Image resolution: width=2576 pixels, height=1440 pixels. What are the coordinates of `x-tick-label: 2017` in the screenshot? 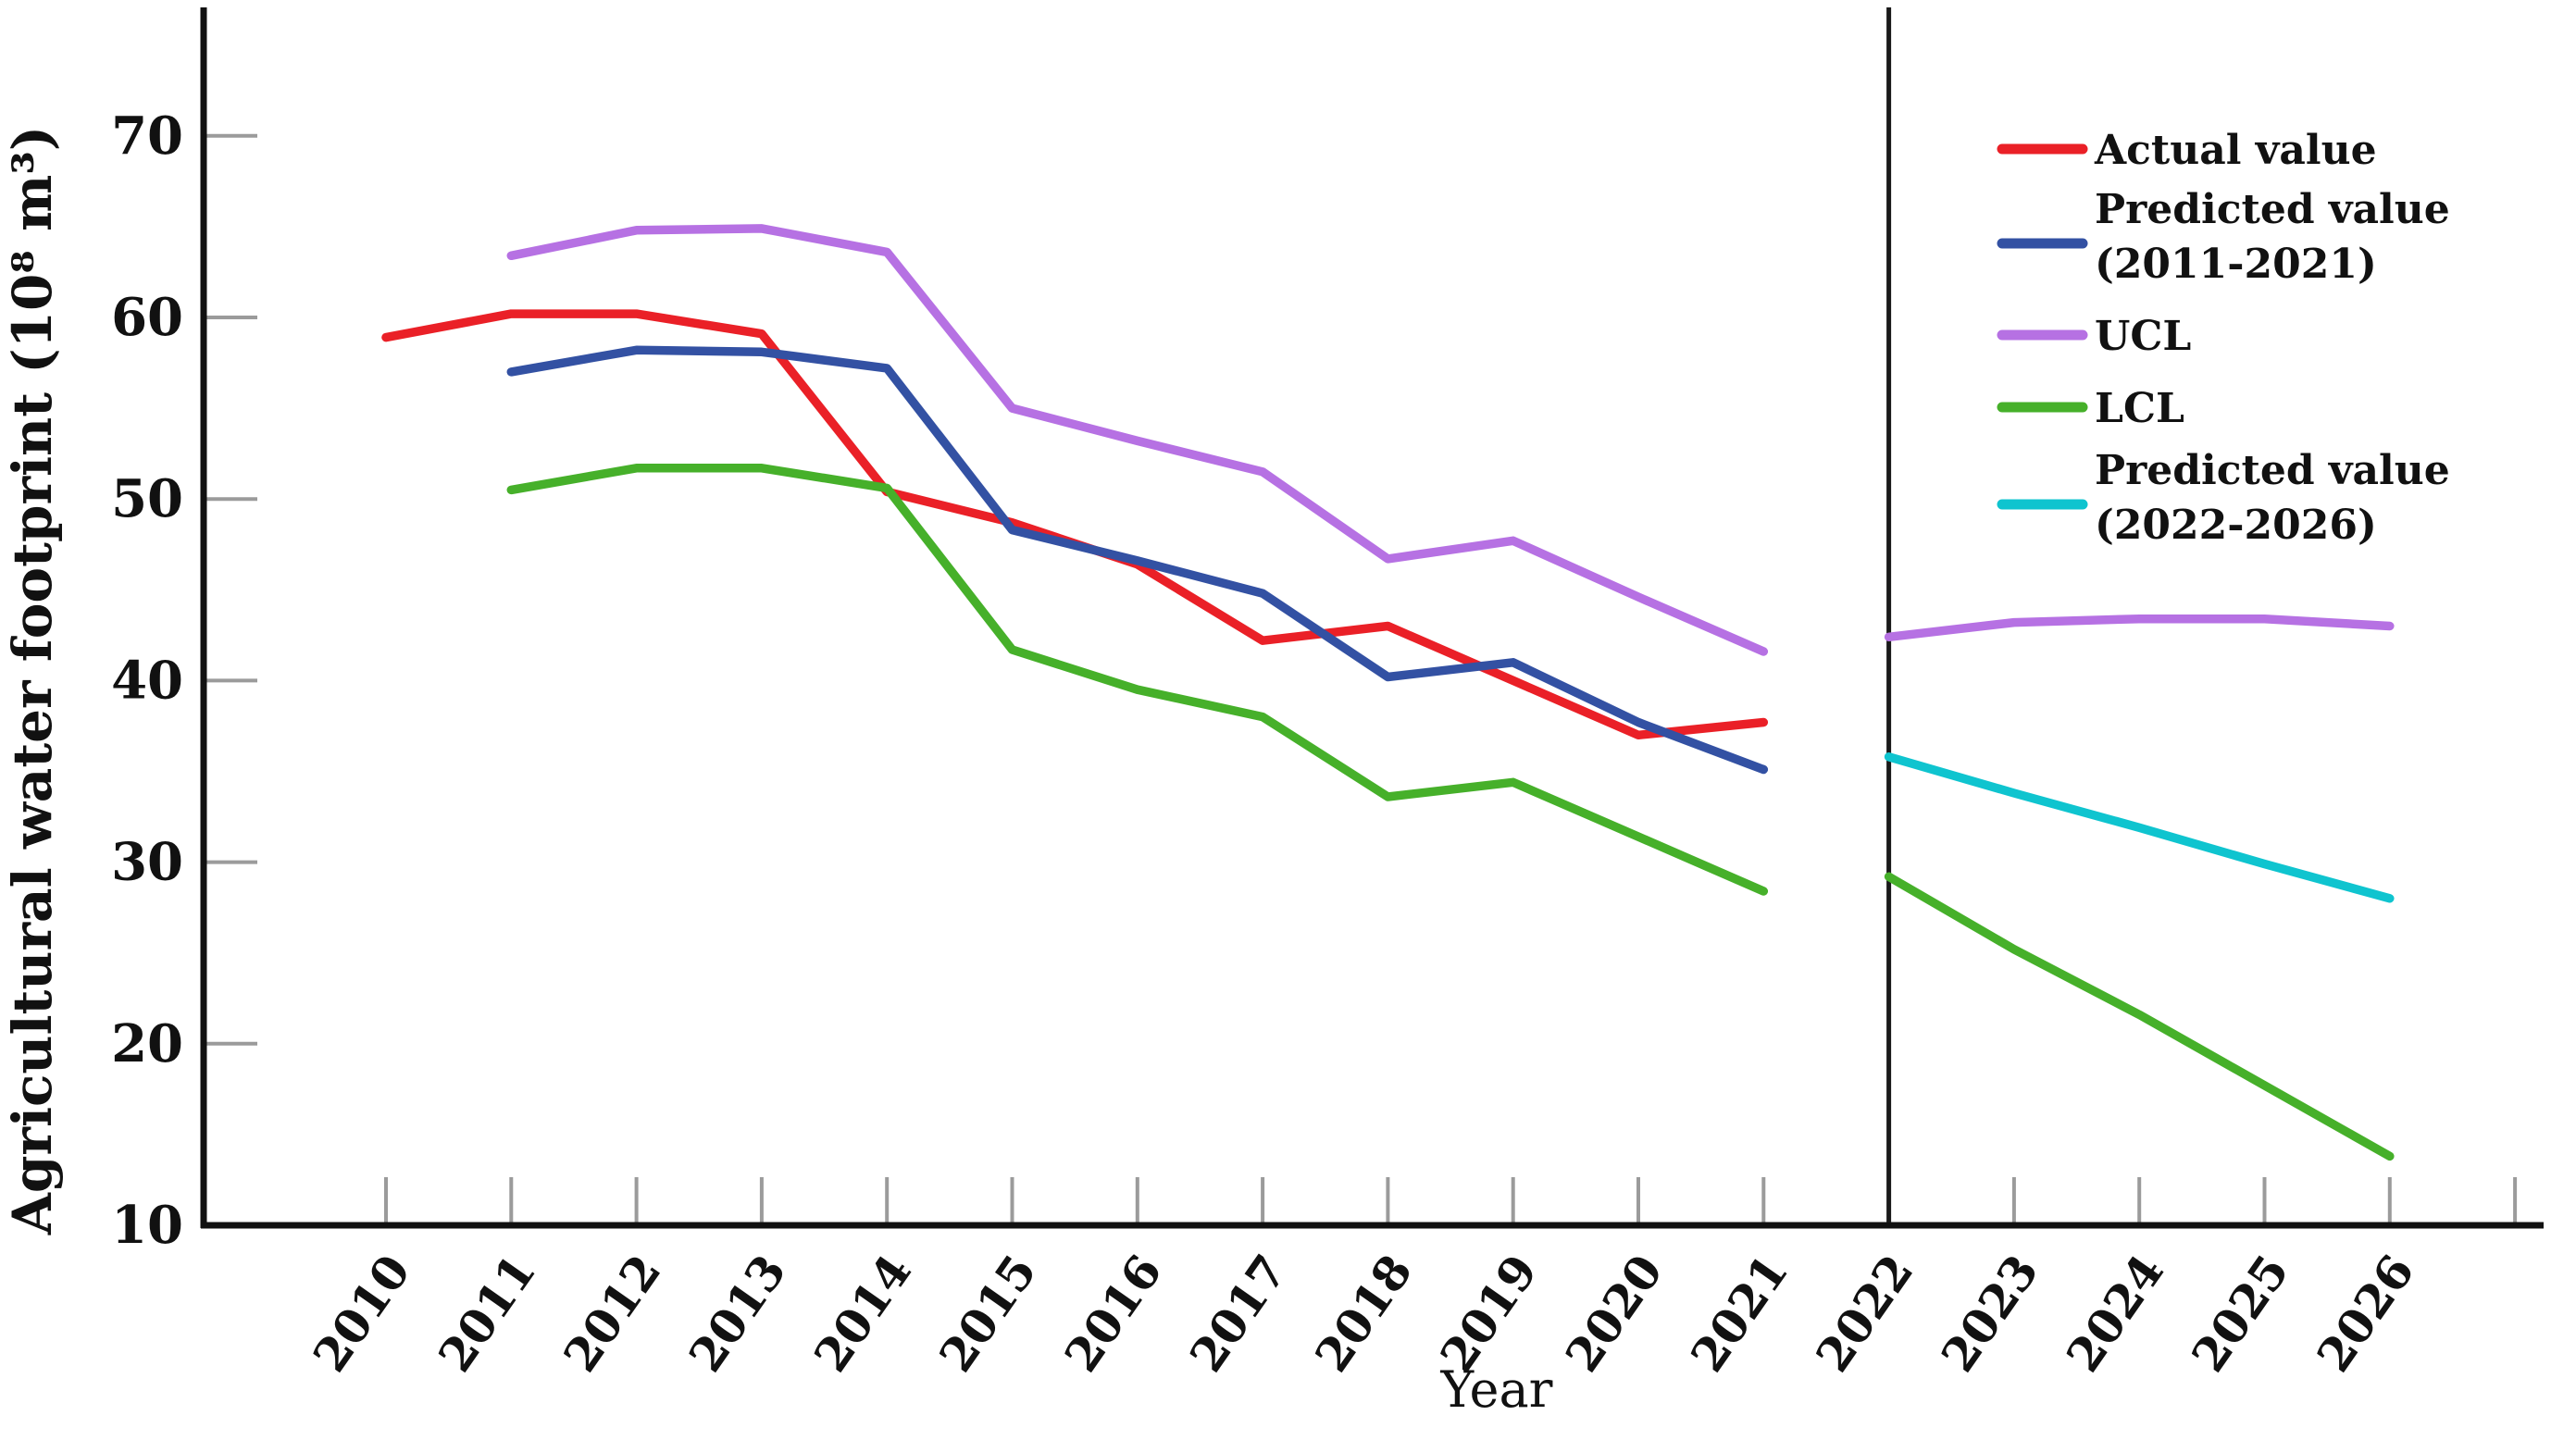 It's located at (1238, 1313).